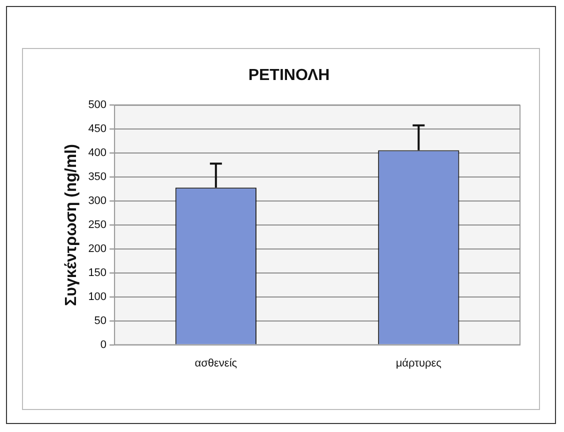 This screenshot has height=432, width=564. What do you see at coordinates (216, 363) in the screenshot?
I see `x-tick-label: ασθενείς` at bounding box center [216, 363].